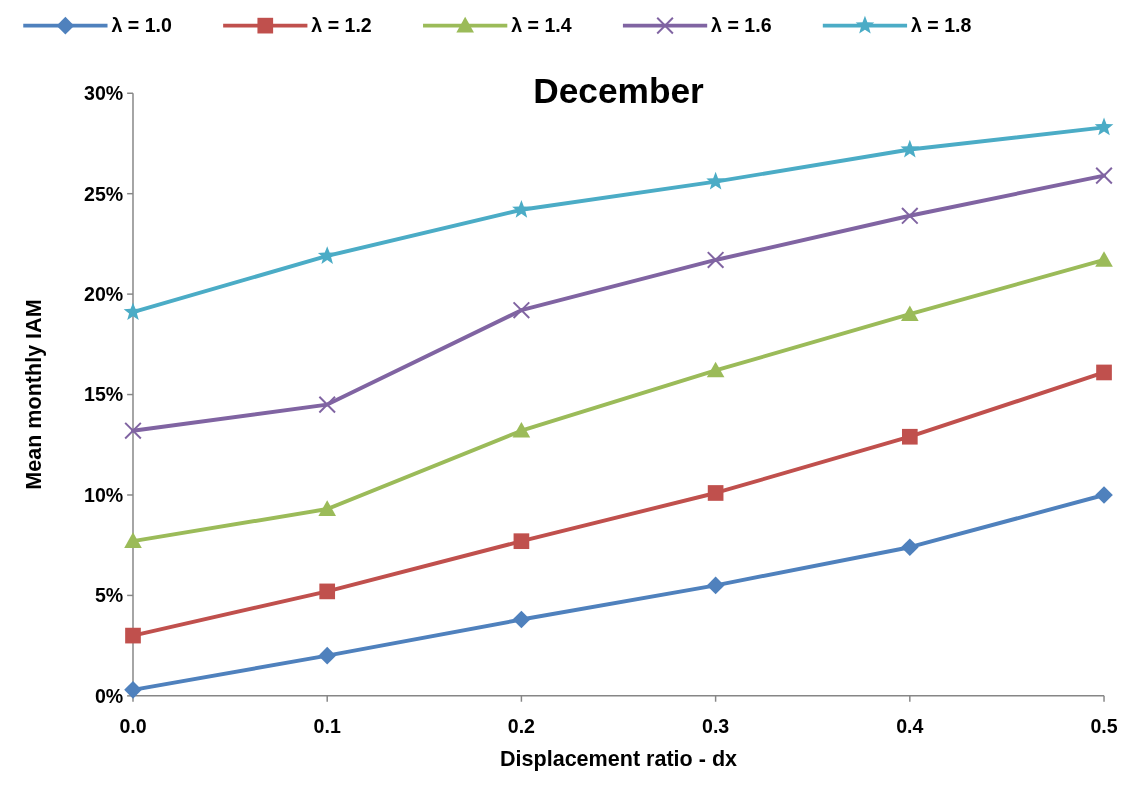  I want to click on legend-label: λ = 1.4, so click(541, 25).